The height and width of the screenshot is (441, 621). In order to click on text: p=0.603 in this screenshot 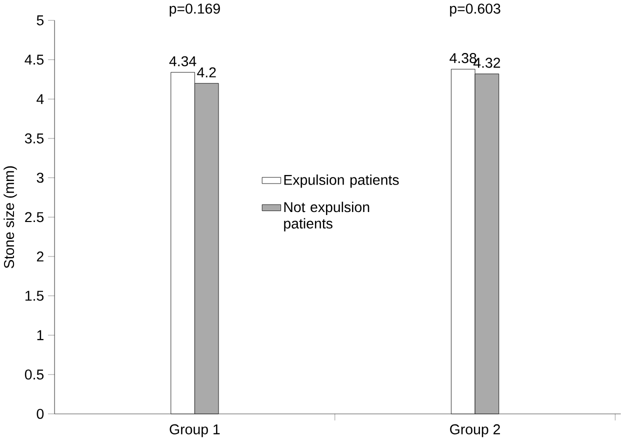, I will do `click(475, 10)`.